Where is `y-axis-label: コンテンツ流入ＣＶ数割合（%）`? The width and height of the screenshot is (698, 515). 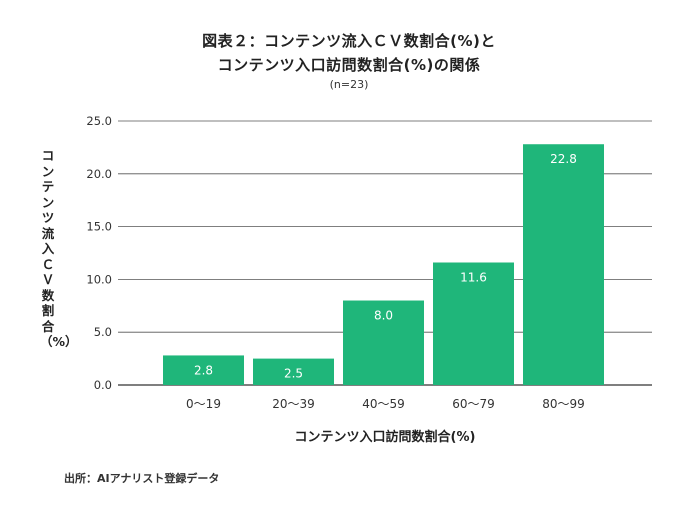
y-axis-label: コンテンツ流入ＣＶ数割合（%） is located at coordinates (59, 248).